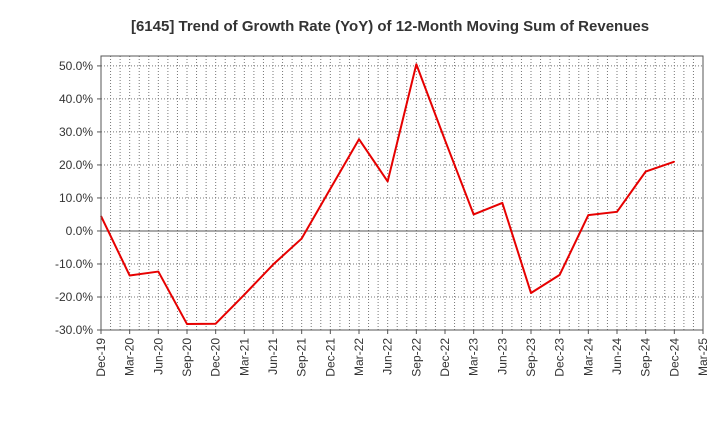 This screenshot has height=440, width=720. What do you see at coordinates (216, 357) in the screenshot?
I see `x-tick-label: Dec-20` at bounding box center [216, 357].